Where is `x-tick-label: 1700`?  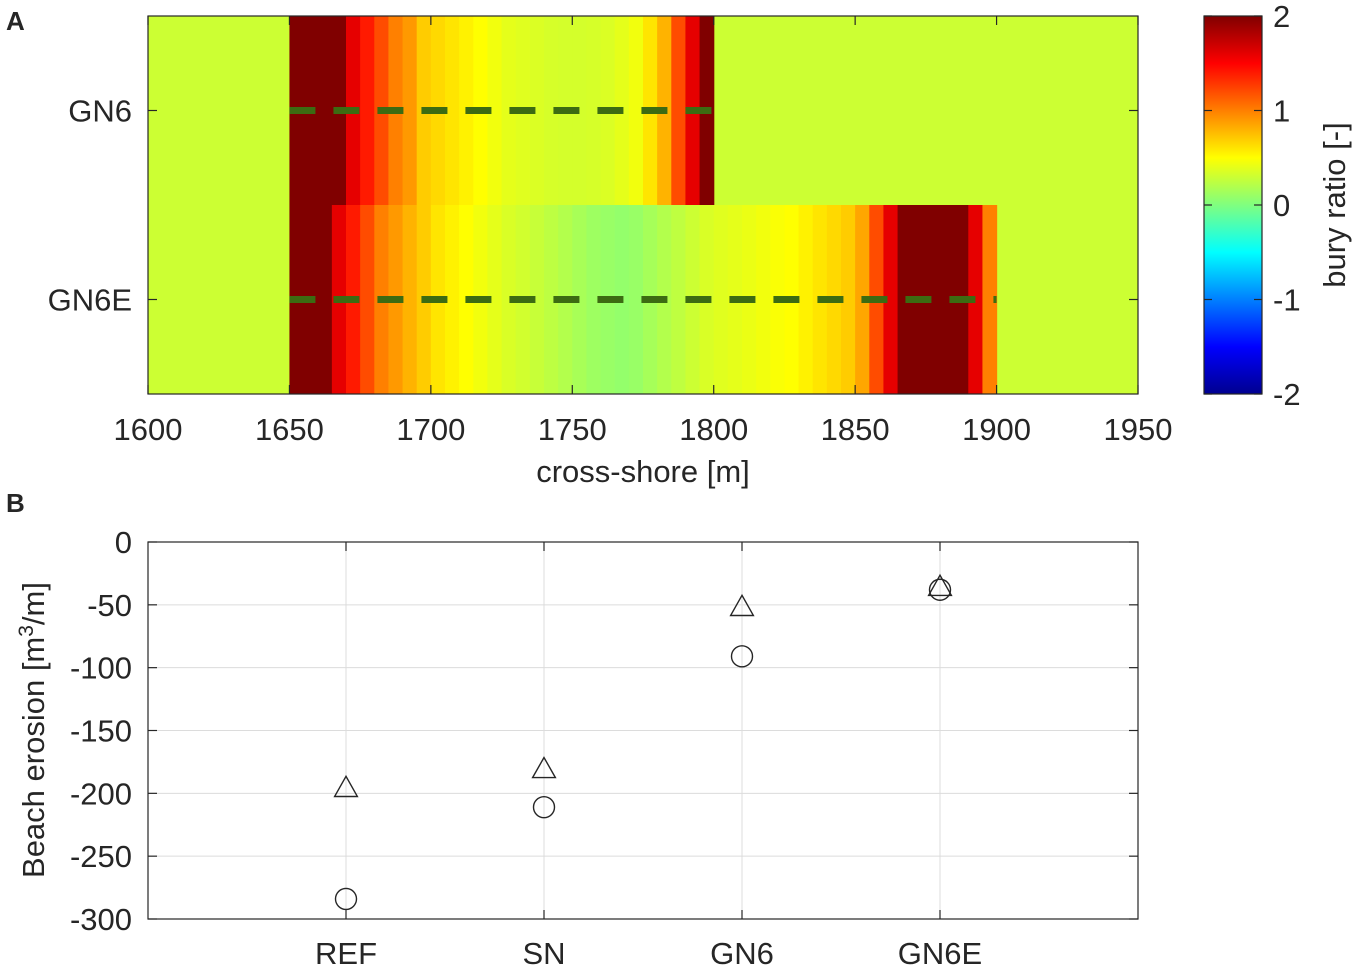 x-tick-label: 1700 is located at coordinates (430, 429).